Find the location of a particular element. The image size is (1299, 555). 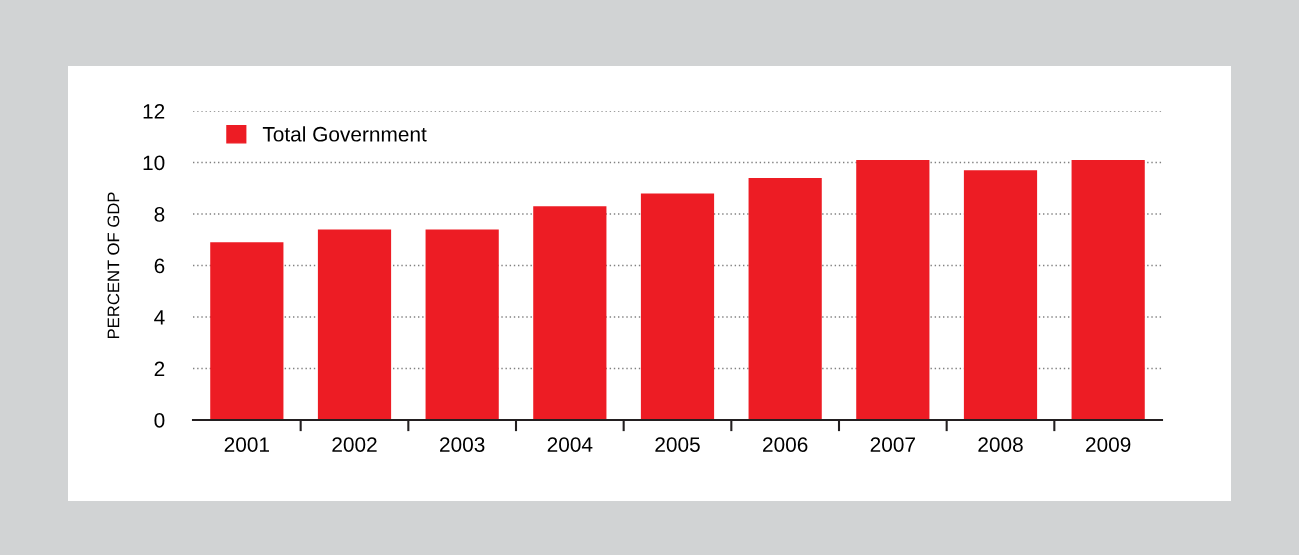

y-tick-label: 10 is located at coordinates (154, 163).